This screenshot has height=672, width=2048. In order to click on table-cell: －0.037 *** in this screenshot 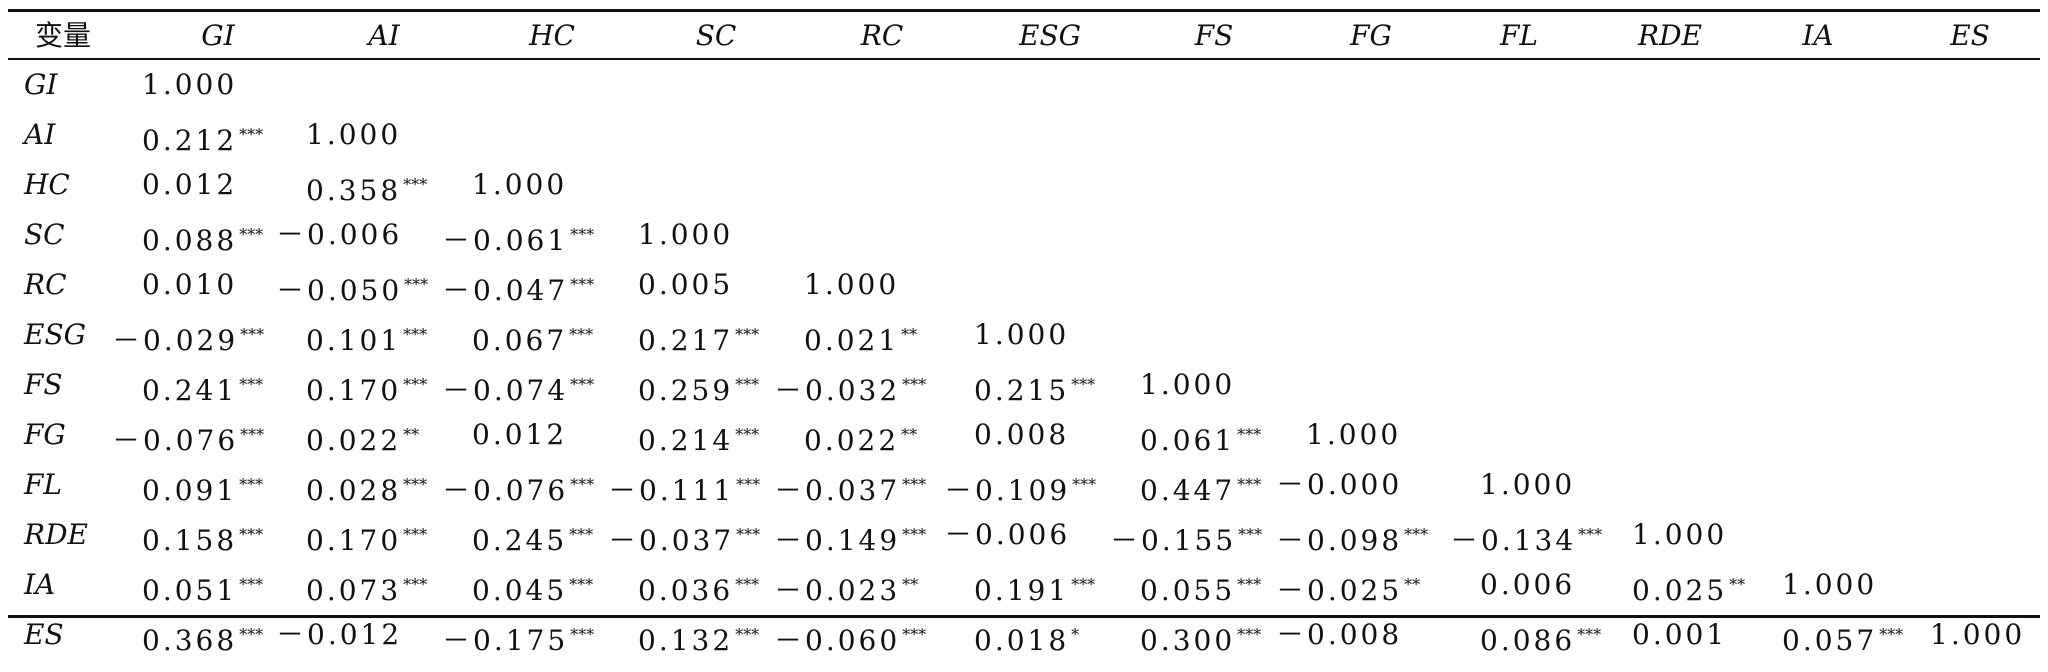, I will do `click(684, 535)`.